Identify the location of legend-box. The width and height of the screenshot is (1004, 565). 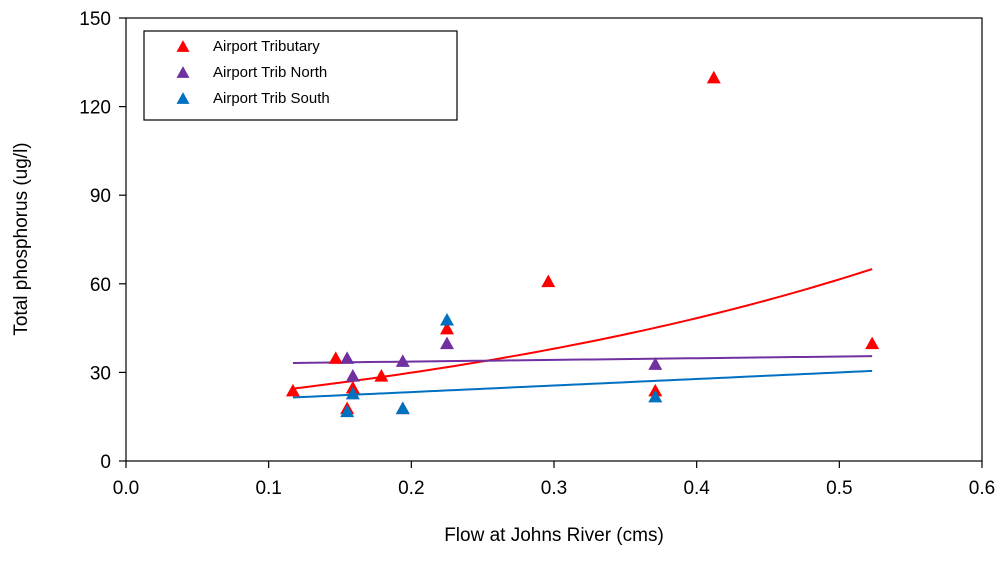
(300, 75).